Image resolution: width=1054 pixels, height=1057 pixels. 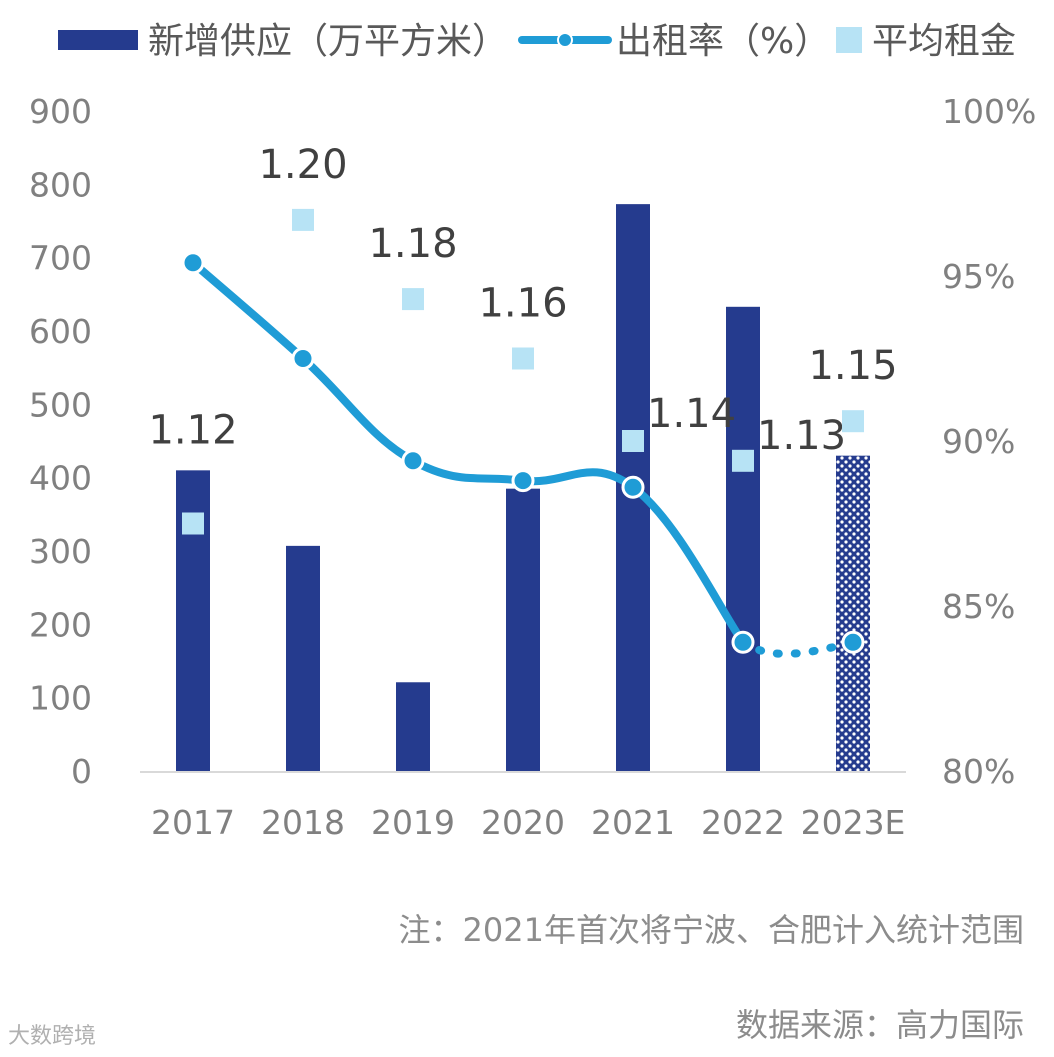 What do you see at coordinates (192, 431) in the screenshot?
I see `rent-data-label: 1.12` at bounding box center [192, 431].